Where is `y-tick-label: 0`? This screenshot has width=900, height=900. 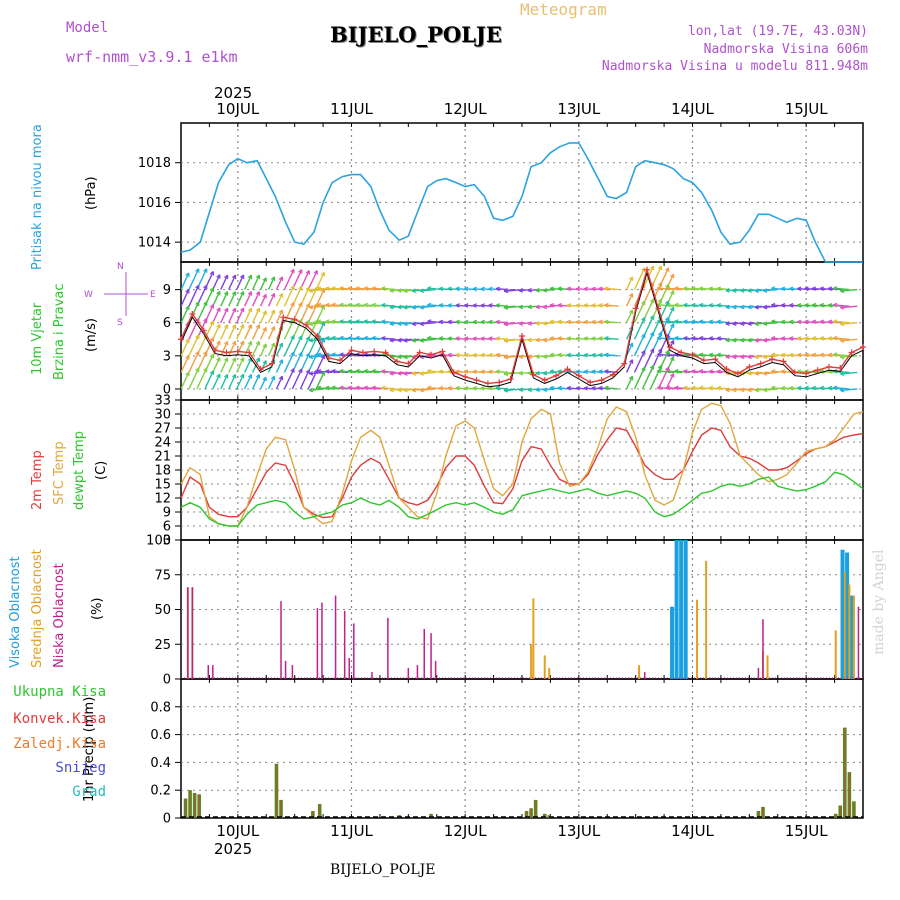
y-tick-label: 0 is located at coordinates (167, 819).